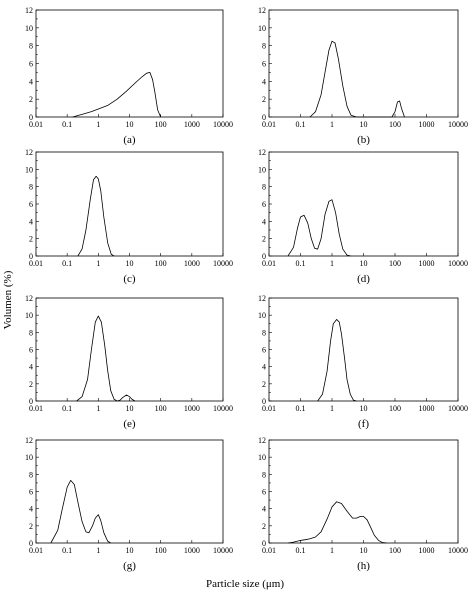  I want to click on panel-label: (f), so click(363, 424).